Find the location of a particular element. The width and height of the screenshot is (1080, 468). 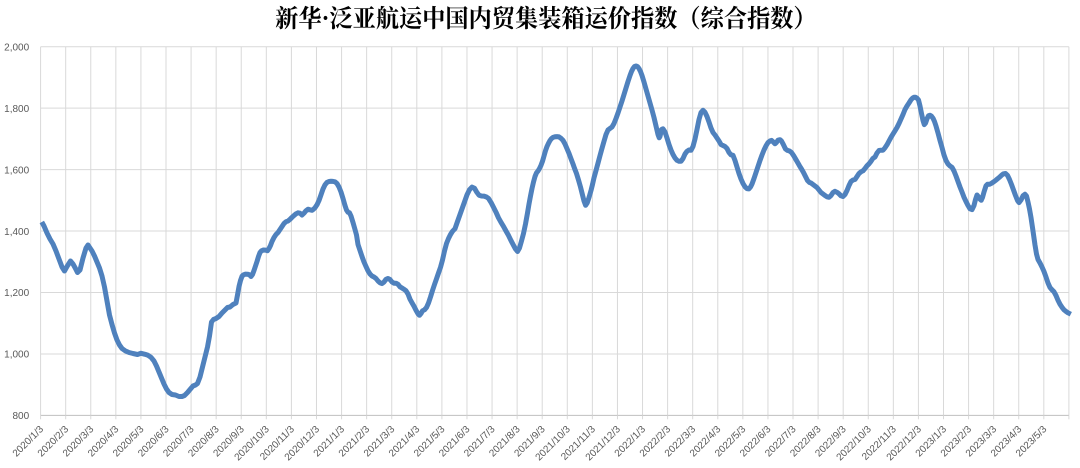

svg-text: 1,400 is located at coordinates (16, 232).